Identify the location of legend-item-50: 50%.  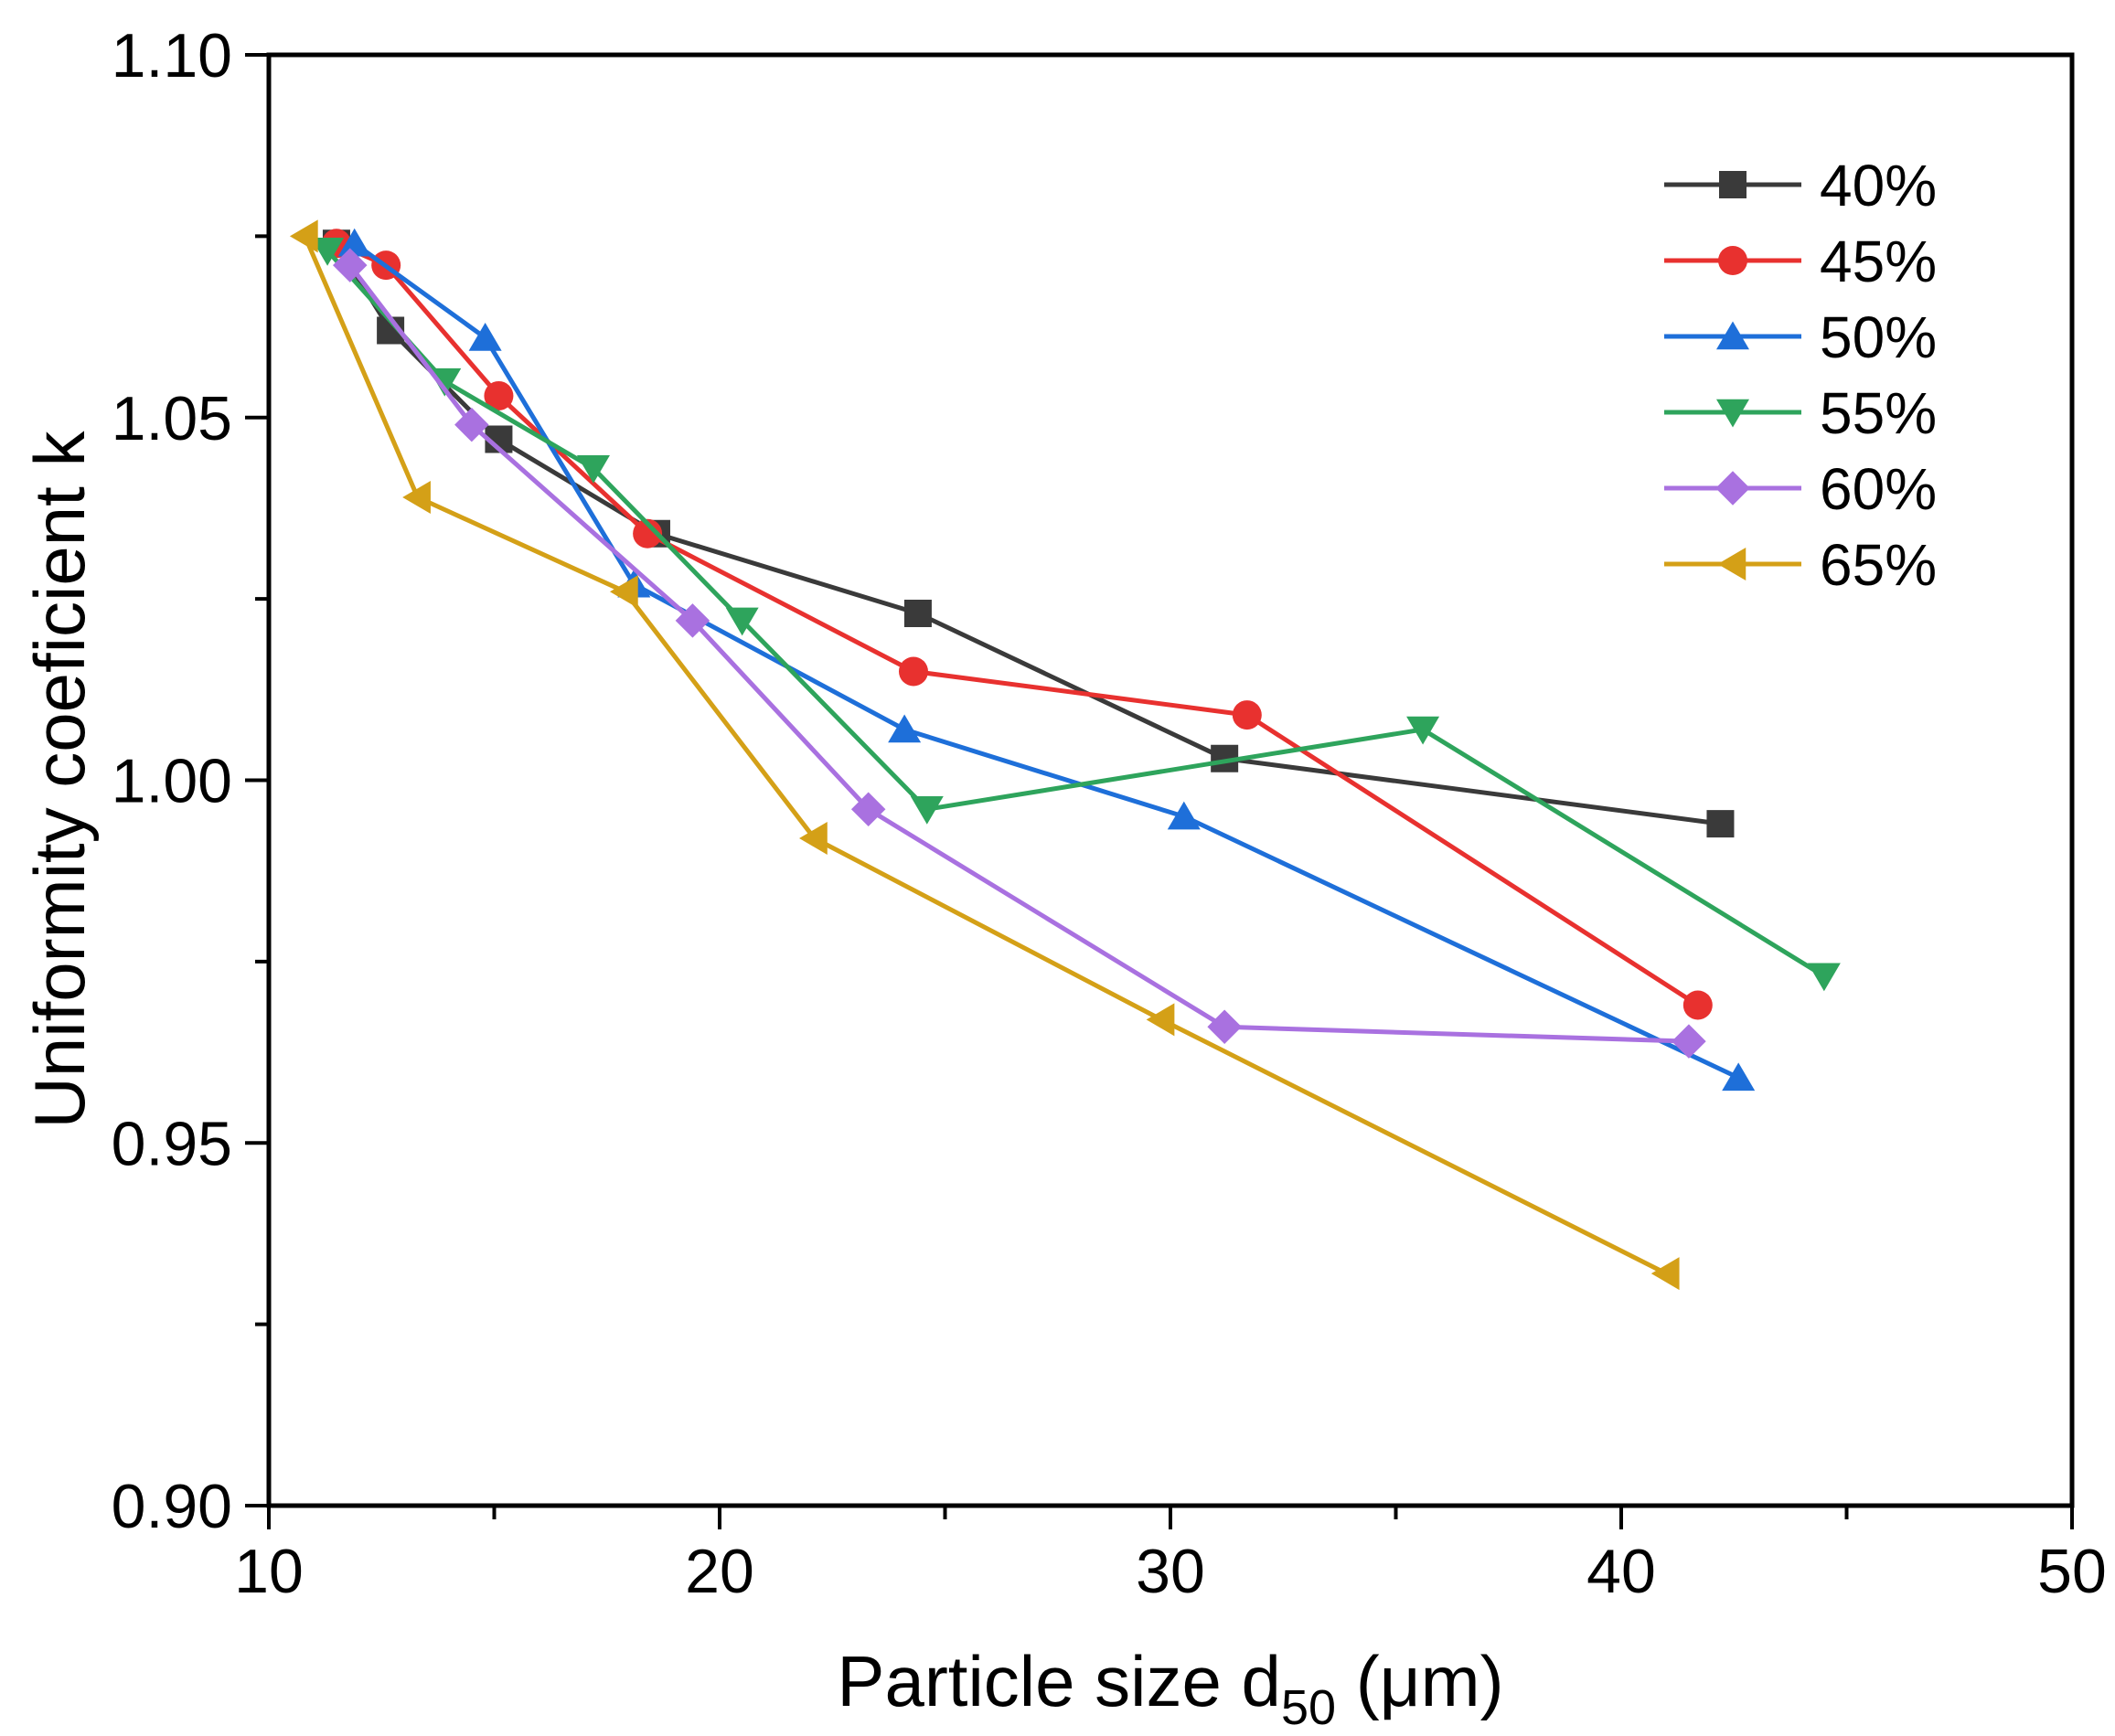
(1800, 337).